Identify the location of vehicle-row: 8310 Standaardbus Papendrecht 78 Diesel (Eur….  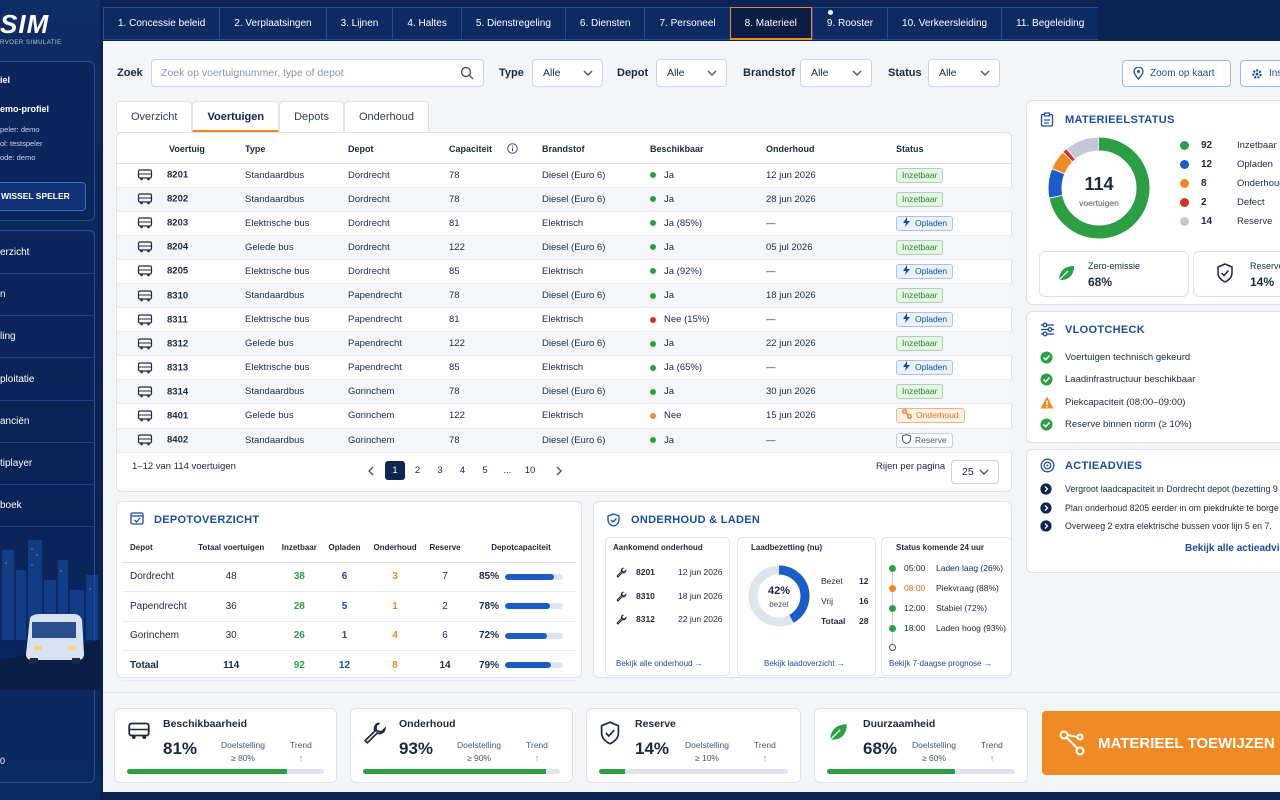
(564, 296).